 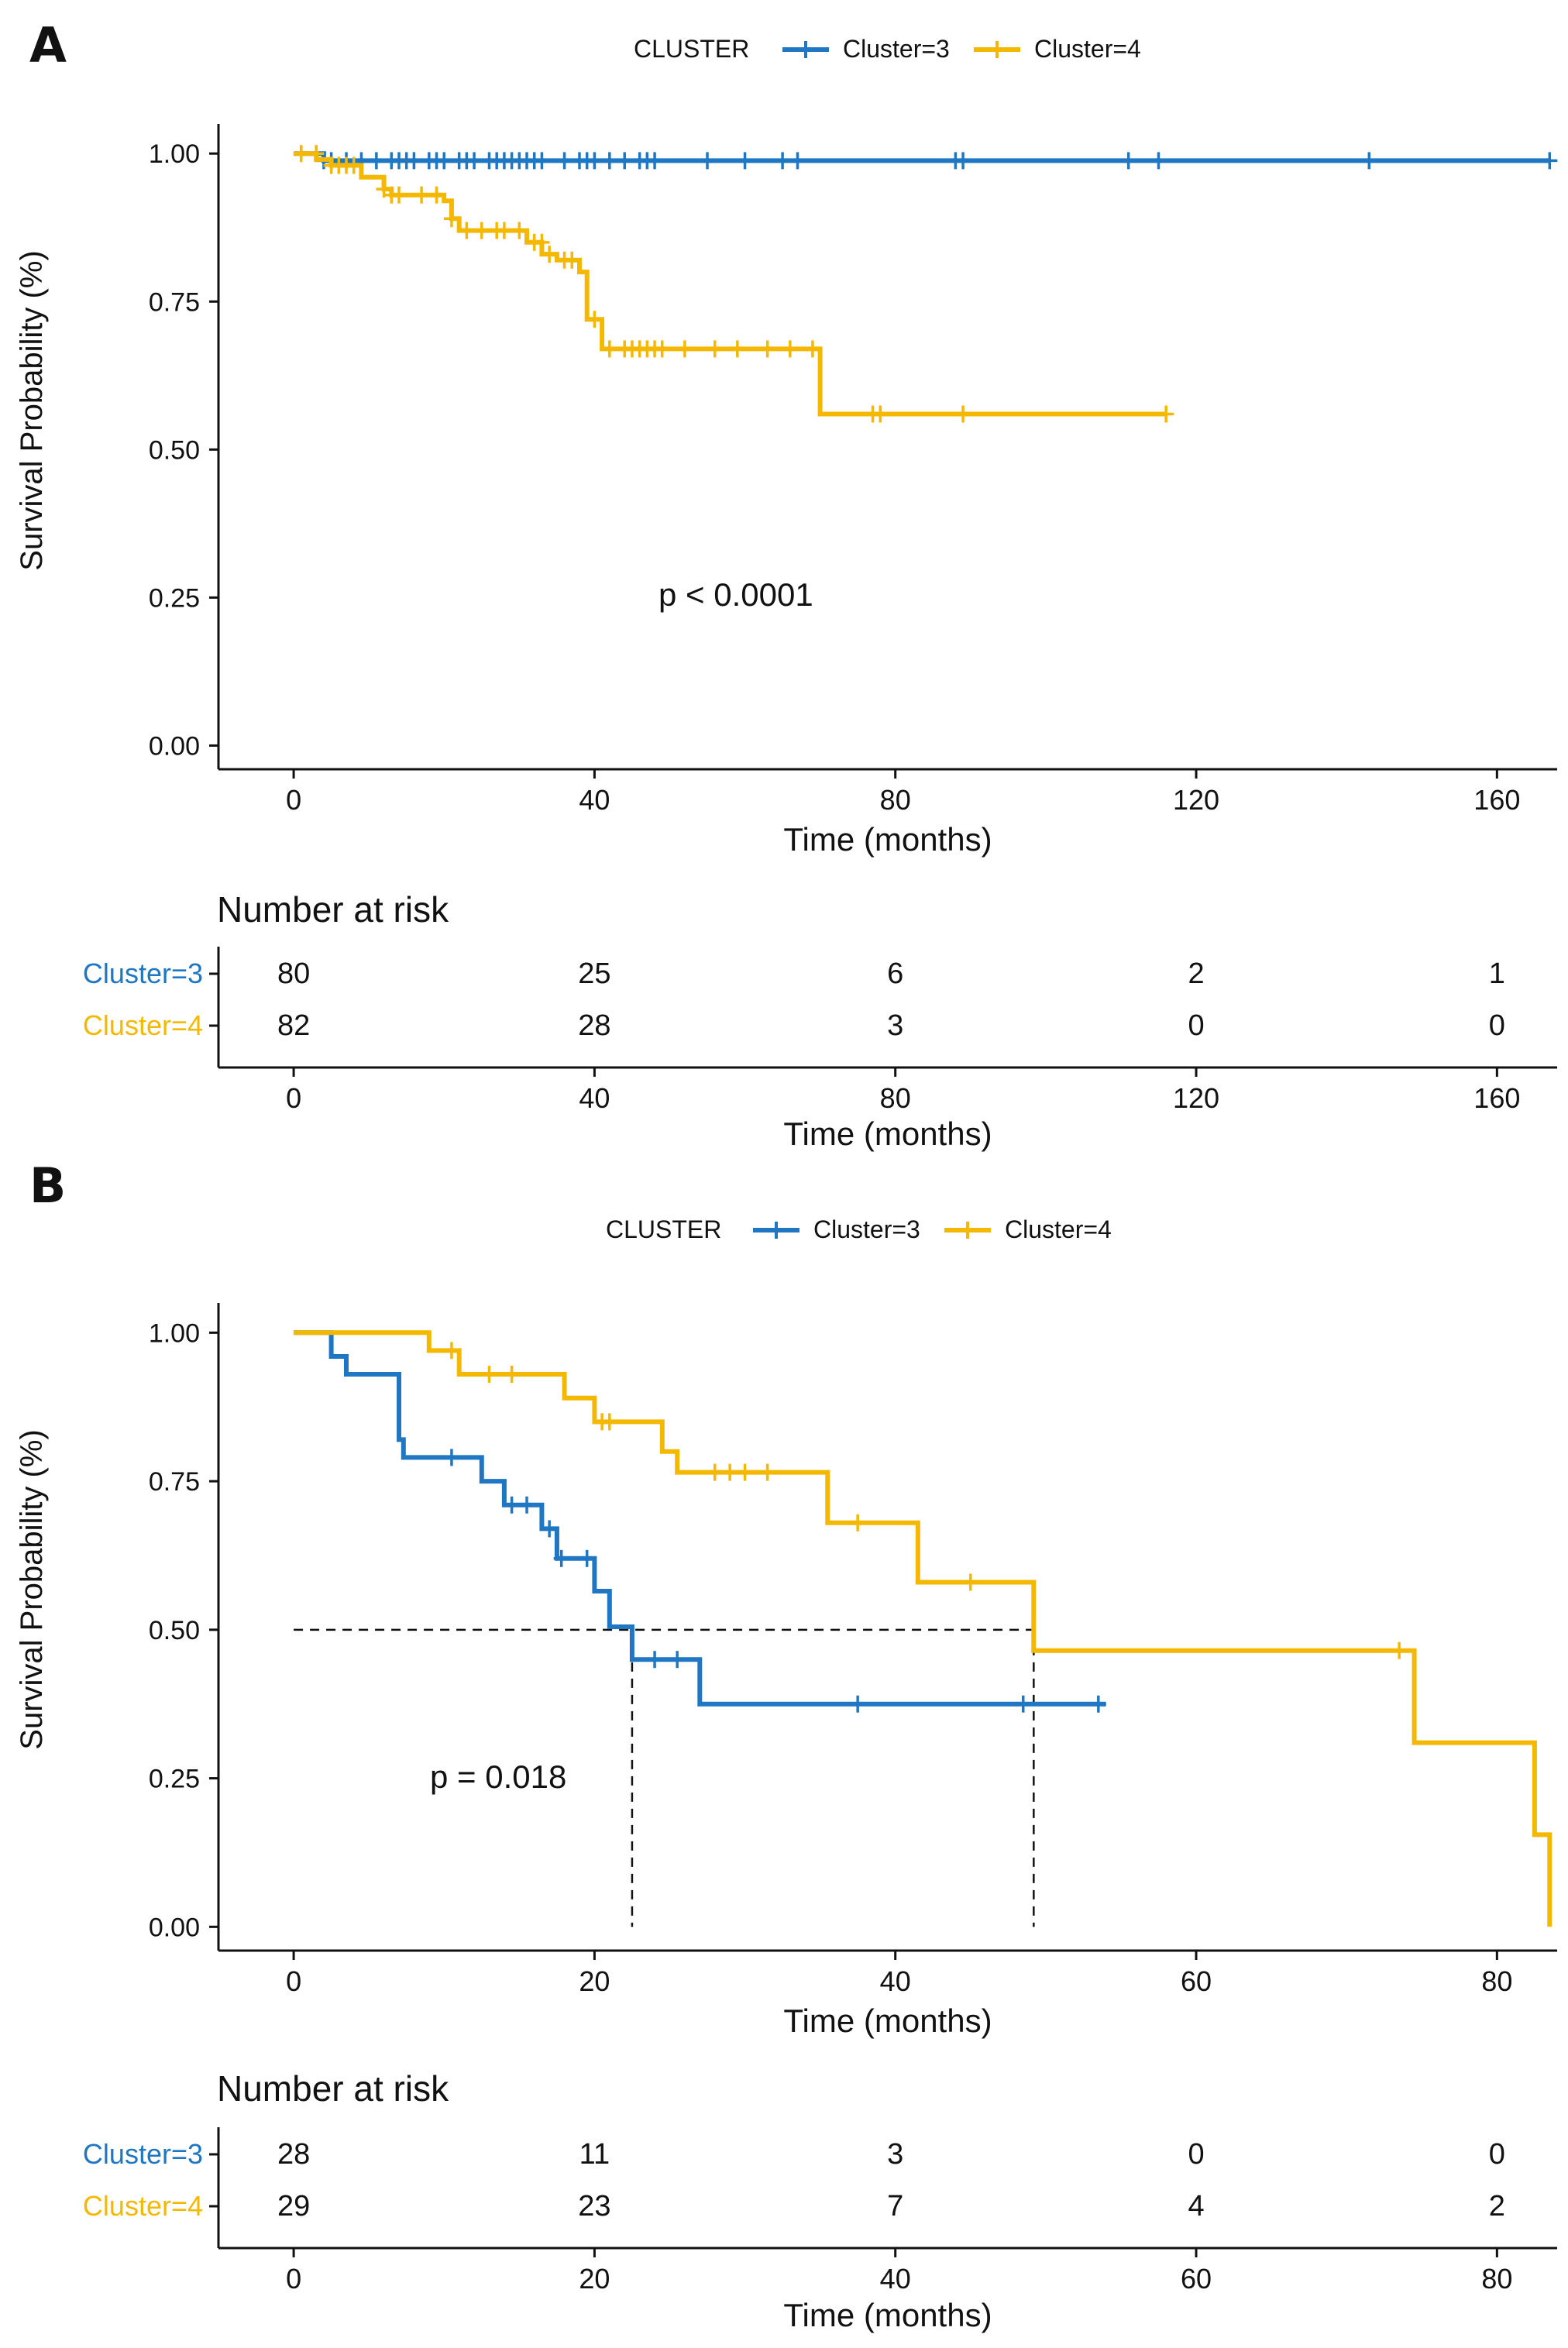 I want to click on panel-a-letter: A, so click(x=48, y=45).